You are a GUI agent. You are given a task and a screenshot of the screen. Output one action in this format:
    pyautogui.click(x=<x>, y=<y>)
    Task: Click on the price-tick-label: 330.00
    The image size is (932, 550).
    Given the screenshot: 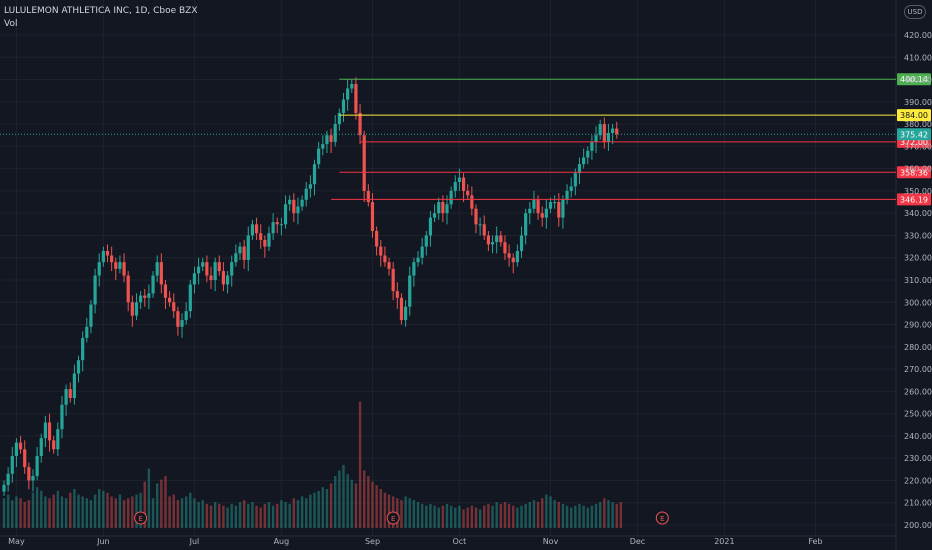 What is the action you would take?
    pyautogui.click(x=918, y=235)
    